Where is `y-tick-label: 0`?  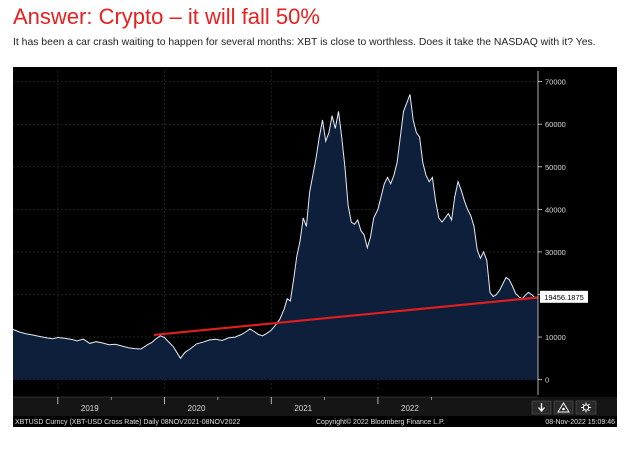 y-tick-label: 0 is located at coordinates (547, 380).